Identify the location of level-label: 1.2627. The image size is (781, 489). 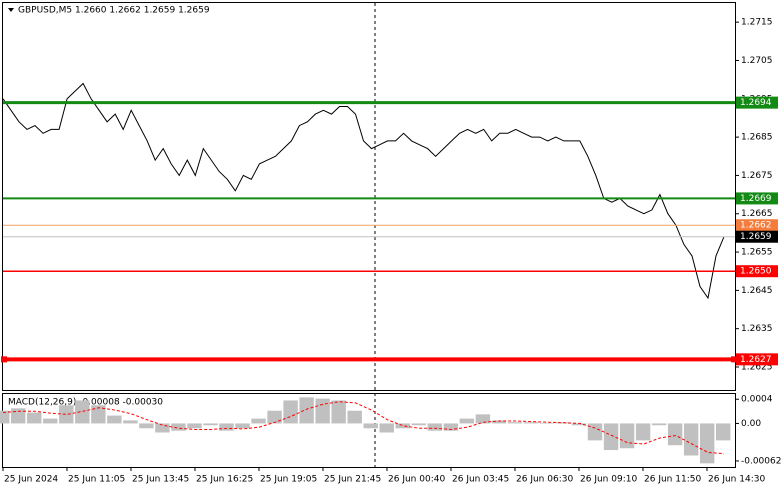
(756, 360).